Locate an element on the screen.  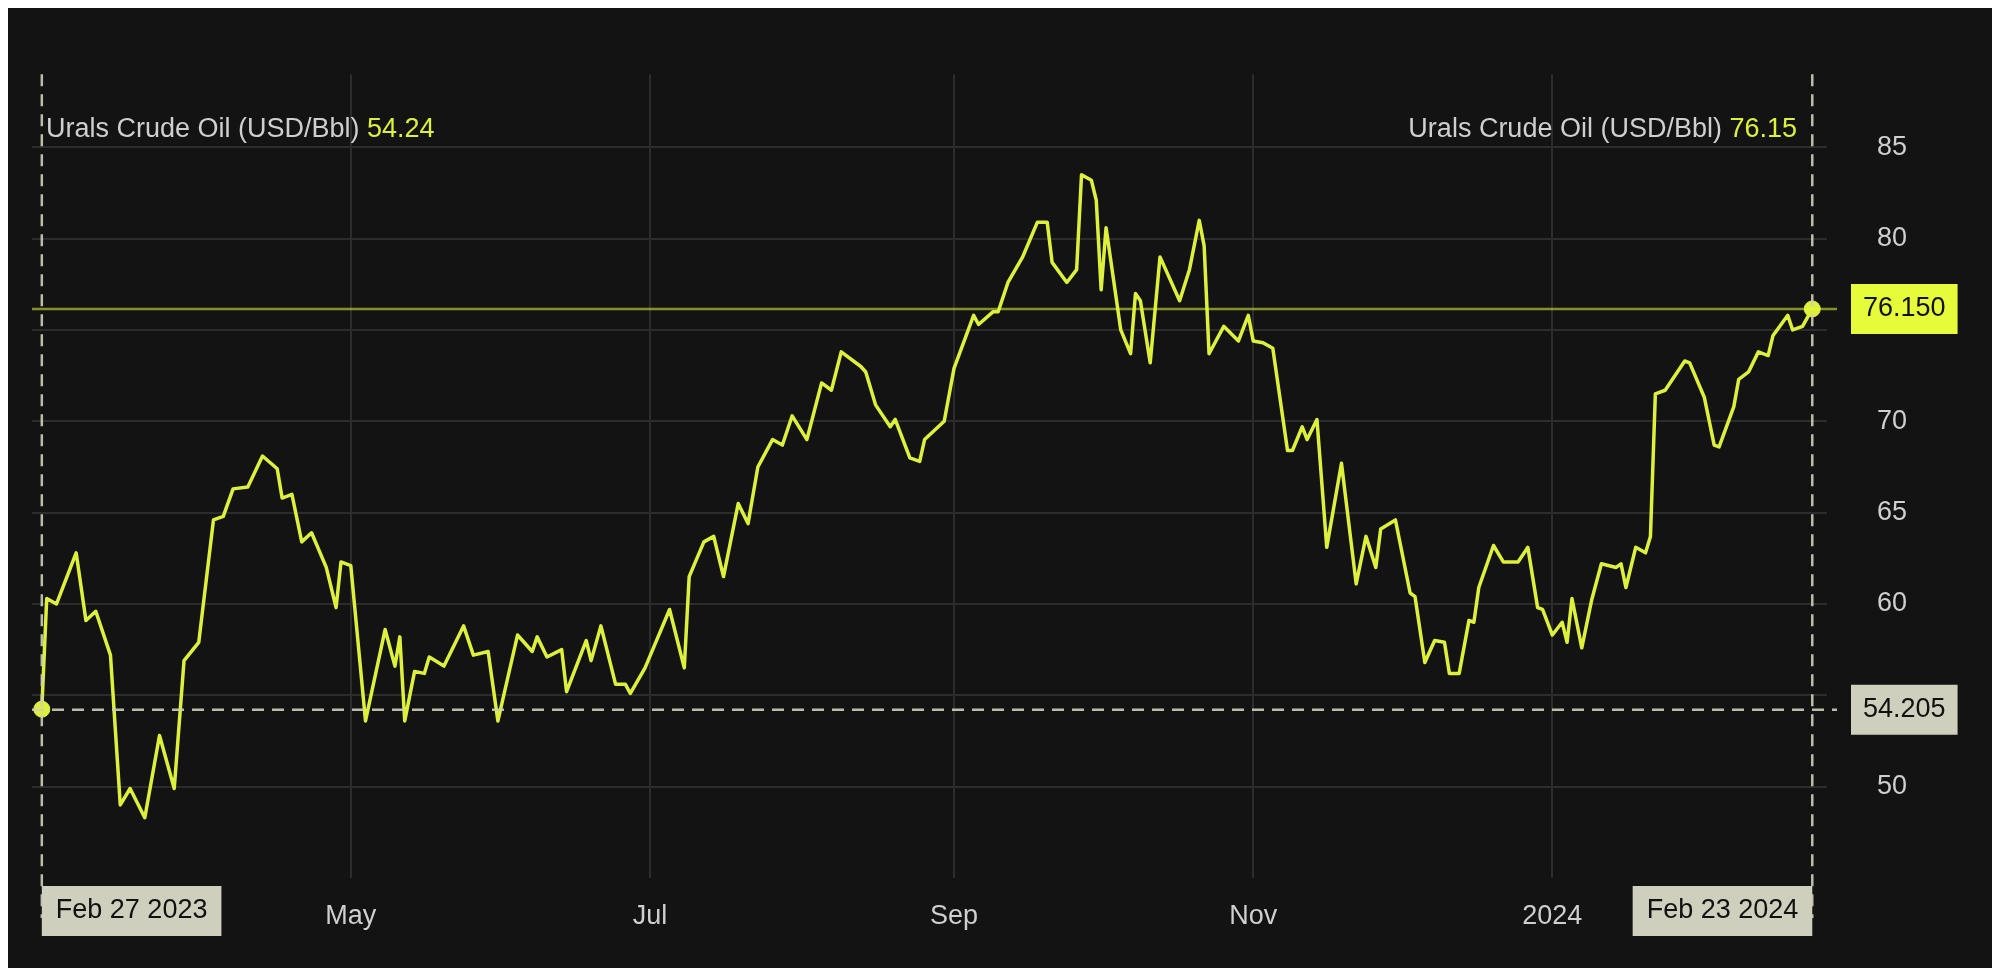
y-tick-label: 85 is located at coordinates (1892, 145).